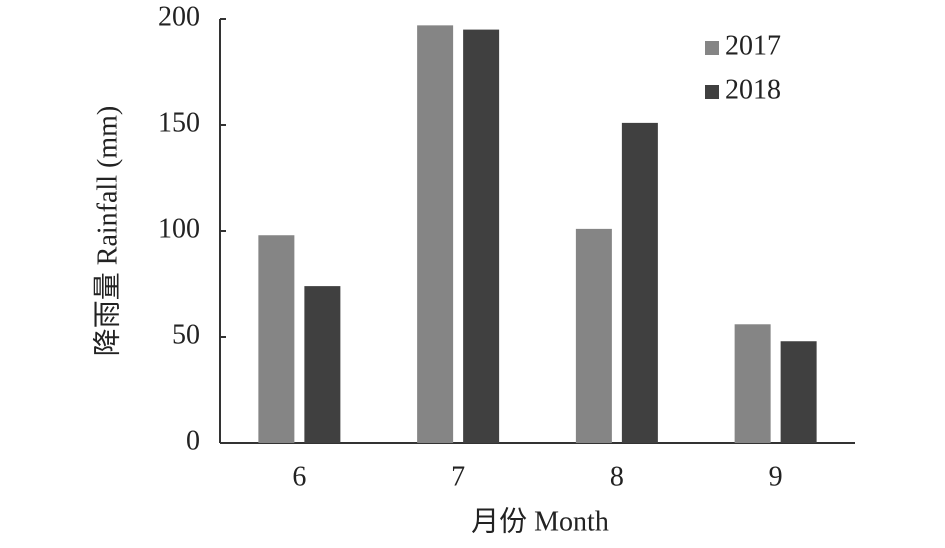 The height and width of the screenshot is (548, 945). I want to click on x-tick-label: 9, so click(776, 476).